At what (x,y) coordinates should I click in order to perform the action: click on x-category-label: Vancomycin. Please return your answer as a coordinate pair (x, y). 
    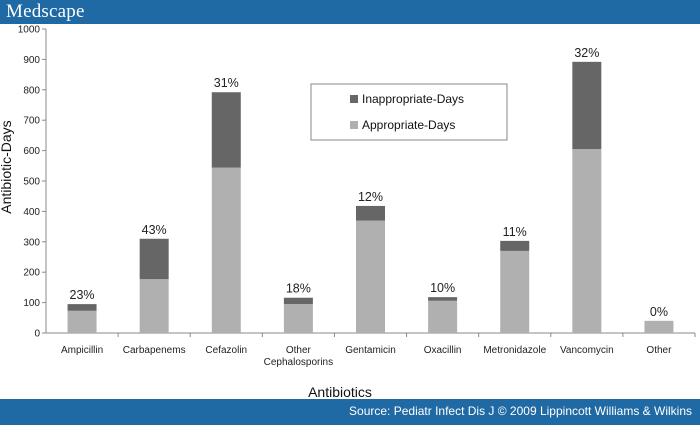
    Looking at the image, I should click on (587, 350).